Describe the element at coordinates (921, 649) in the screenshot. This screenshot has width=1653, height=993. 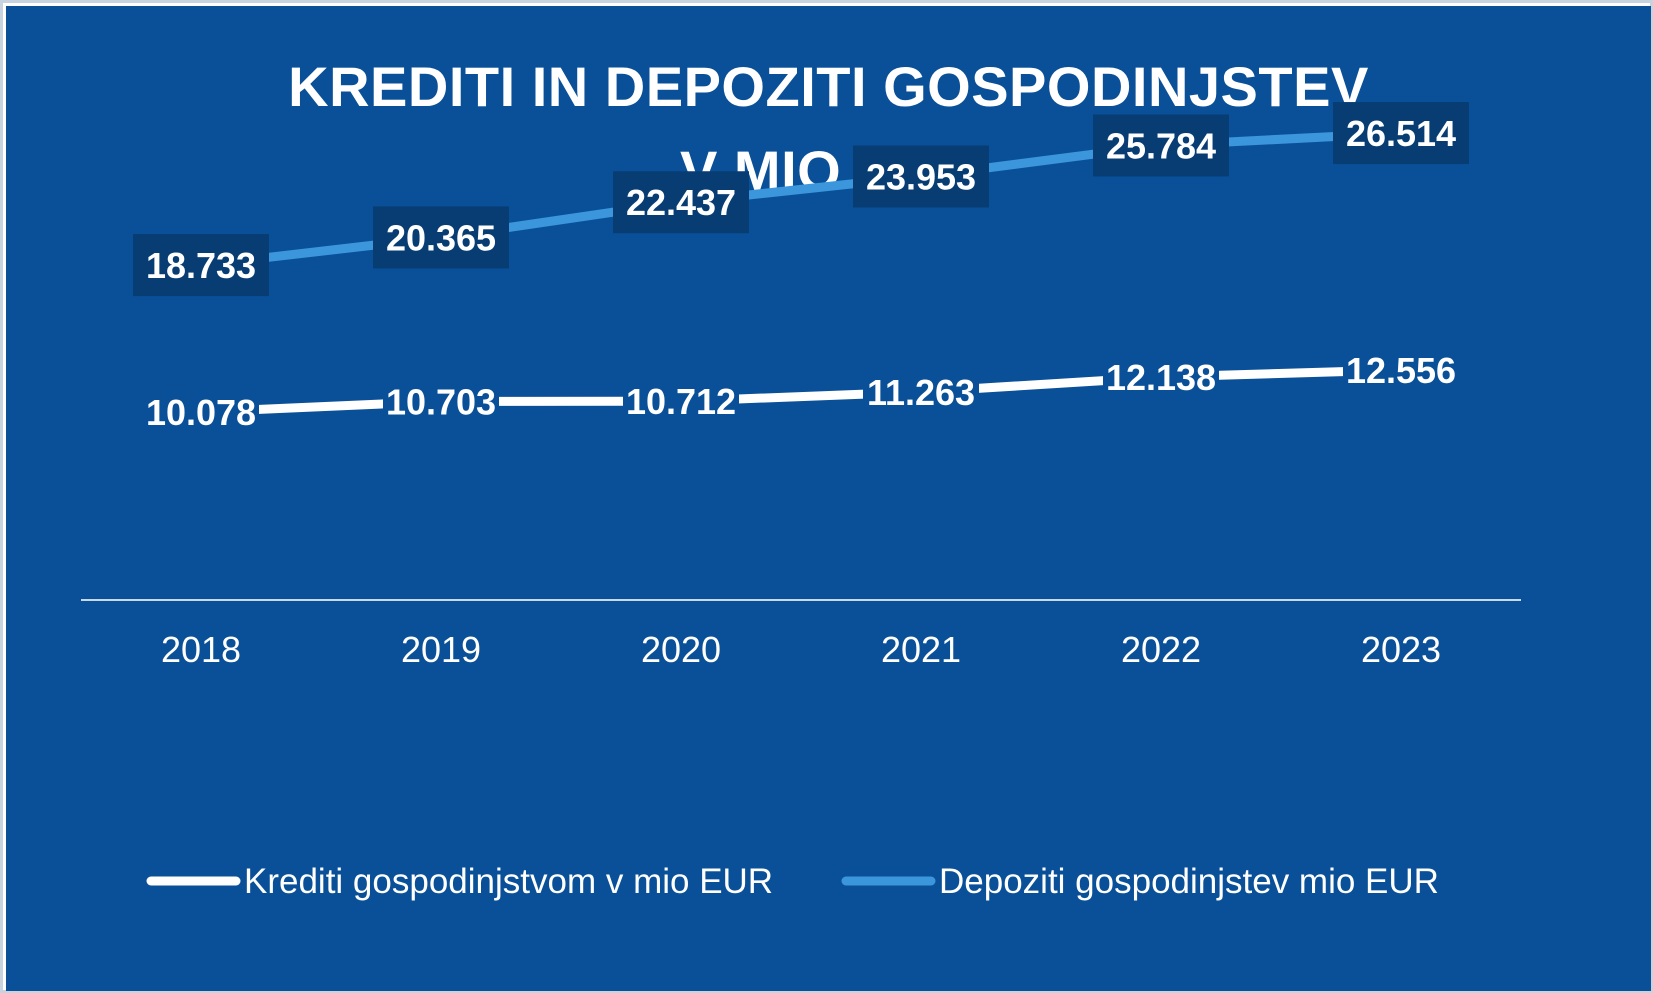
I see `x-tick-label: 2021` at that location.